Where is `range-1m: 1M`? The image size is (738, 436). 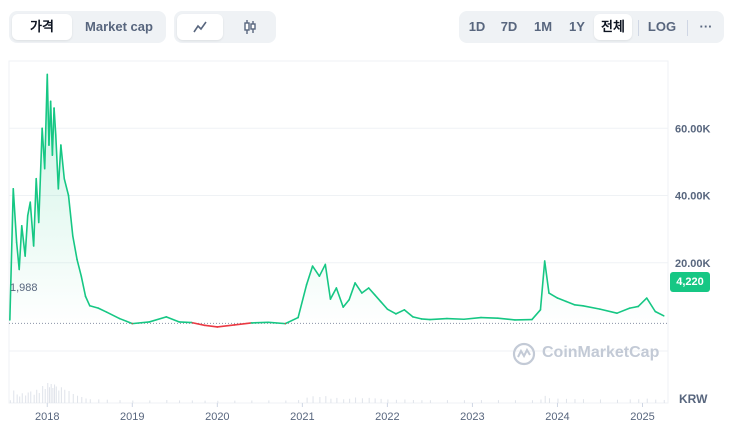 range-1m: 1M is located at coordinates (543, 26).